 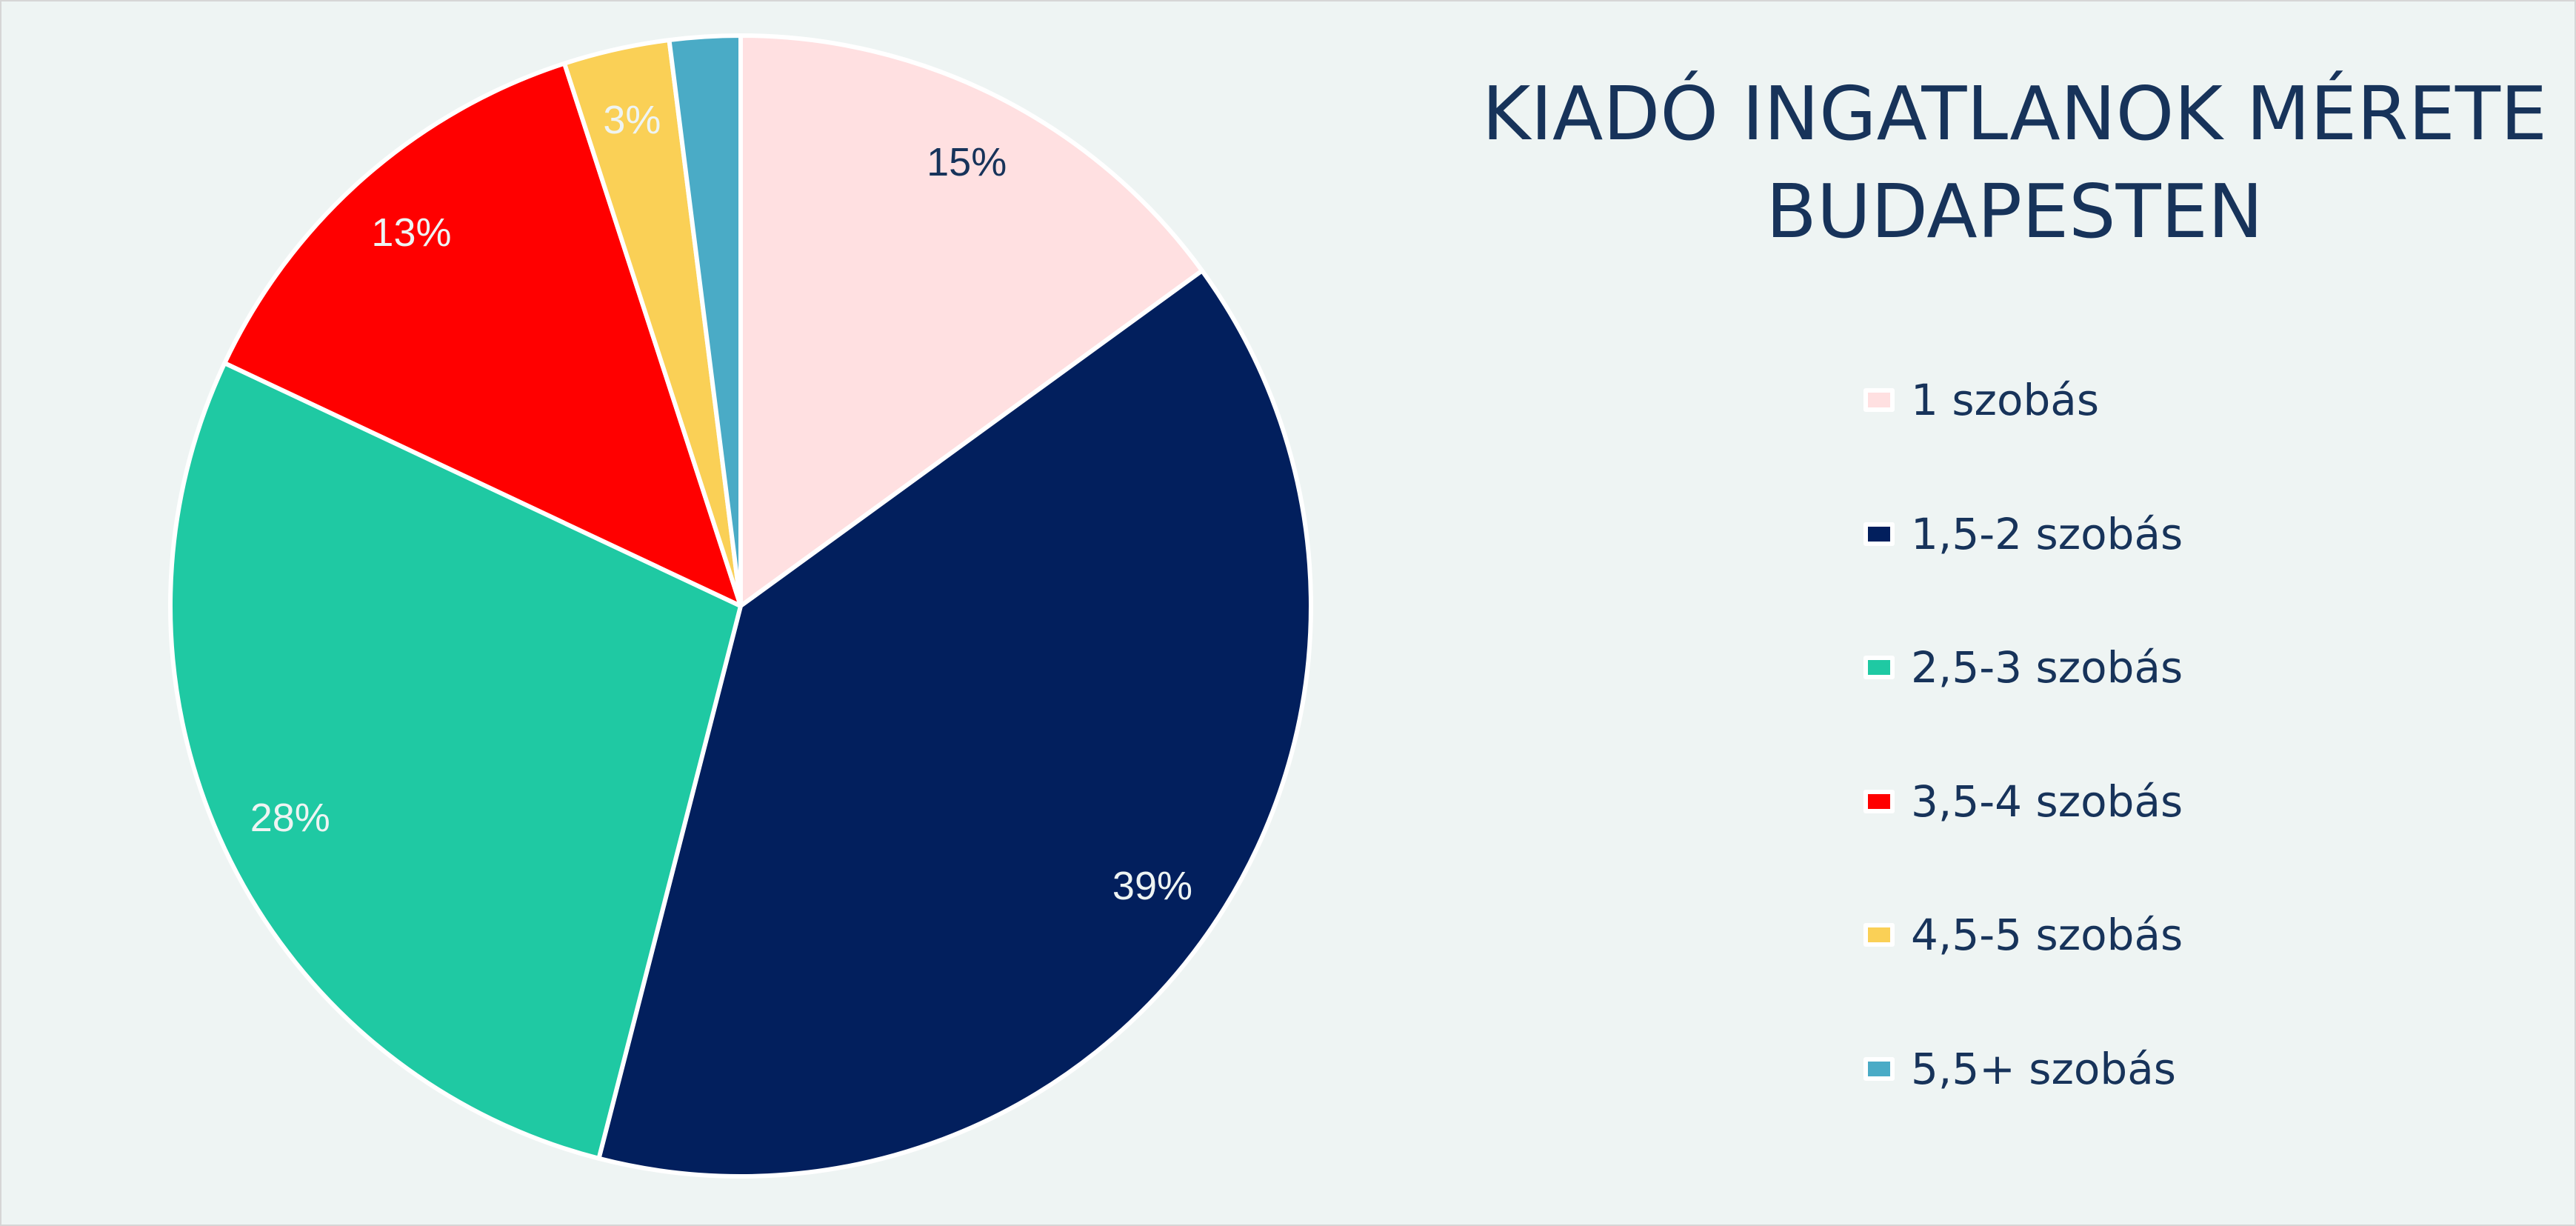 I want to click on legend-label: 2,5-3 szobás, so click(x=2047, y=667).